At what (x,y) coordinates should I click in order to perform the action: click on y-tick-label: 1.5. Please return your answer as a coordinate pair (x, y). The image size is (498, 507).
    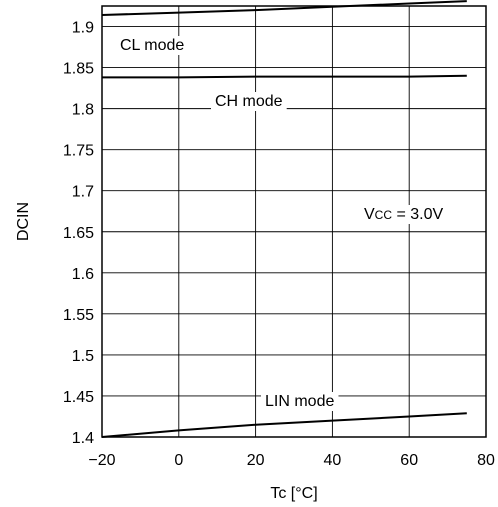
    Looking at the image, I should click on (83, 356).